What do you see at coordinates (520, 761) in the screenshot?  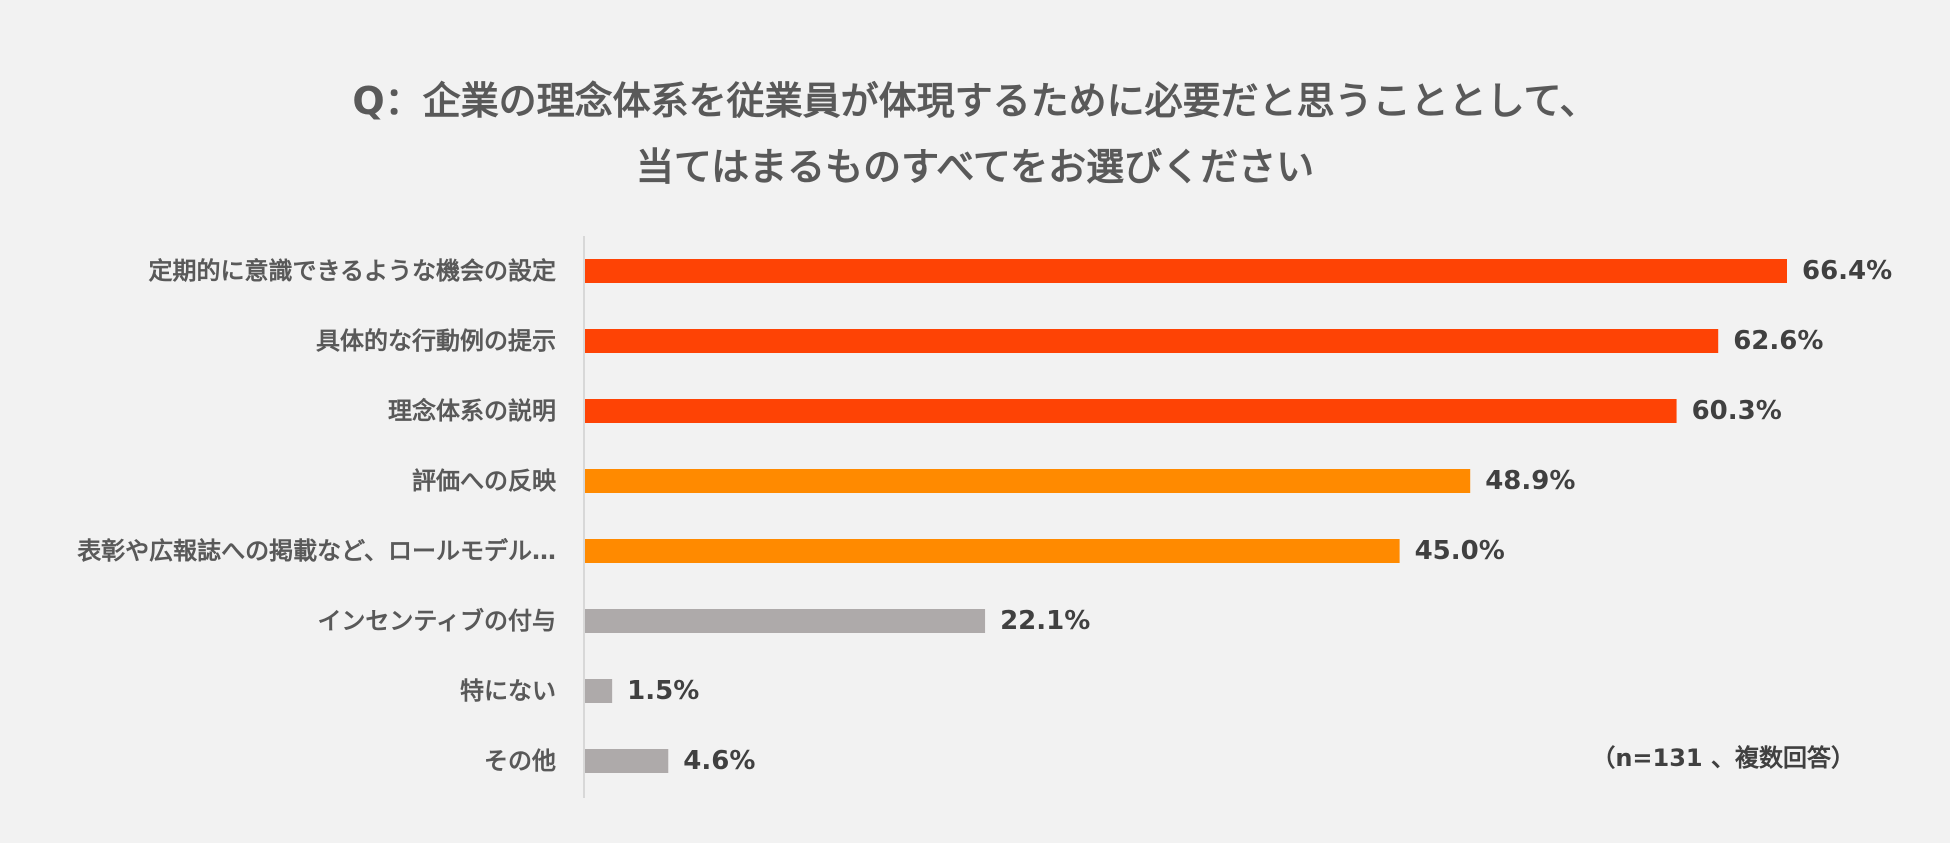 I see `category-label: その他` at bounding box center [520, 761].